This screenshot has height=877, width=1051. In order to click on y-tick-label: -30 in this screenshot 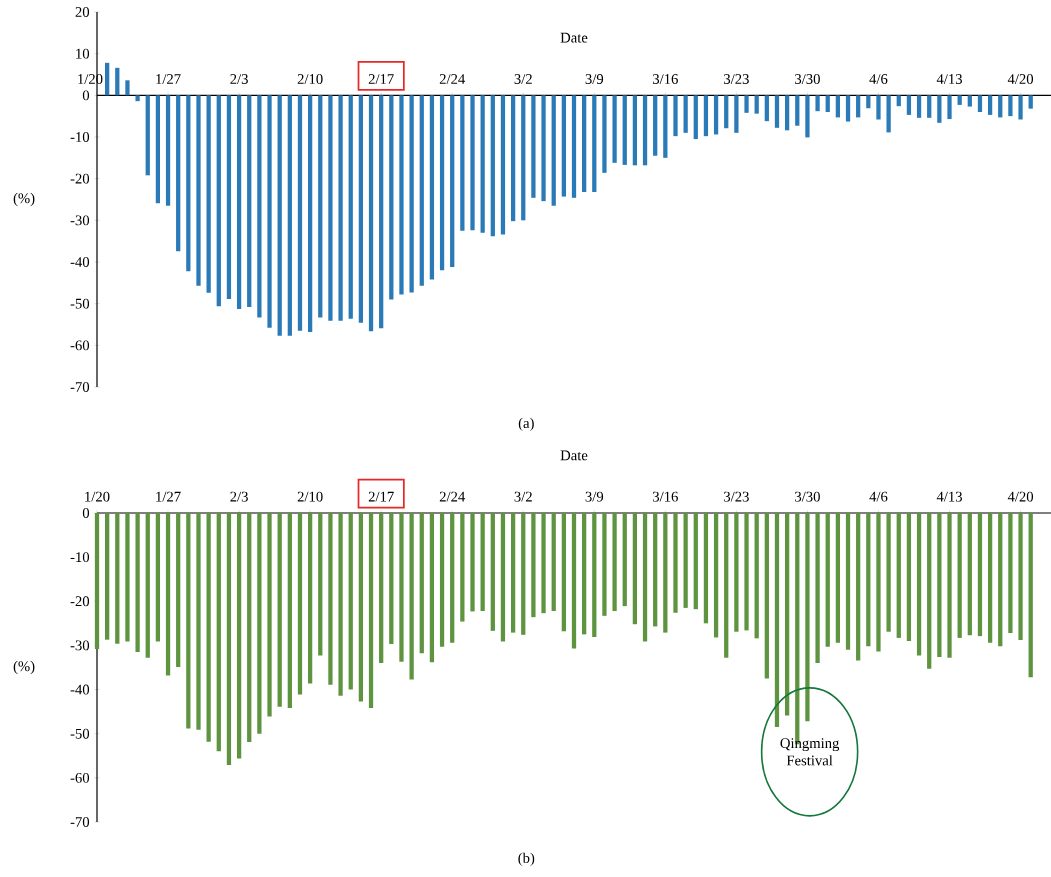, I will do `click(80, 220)`.